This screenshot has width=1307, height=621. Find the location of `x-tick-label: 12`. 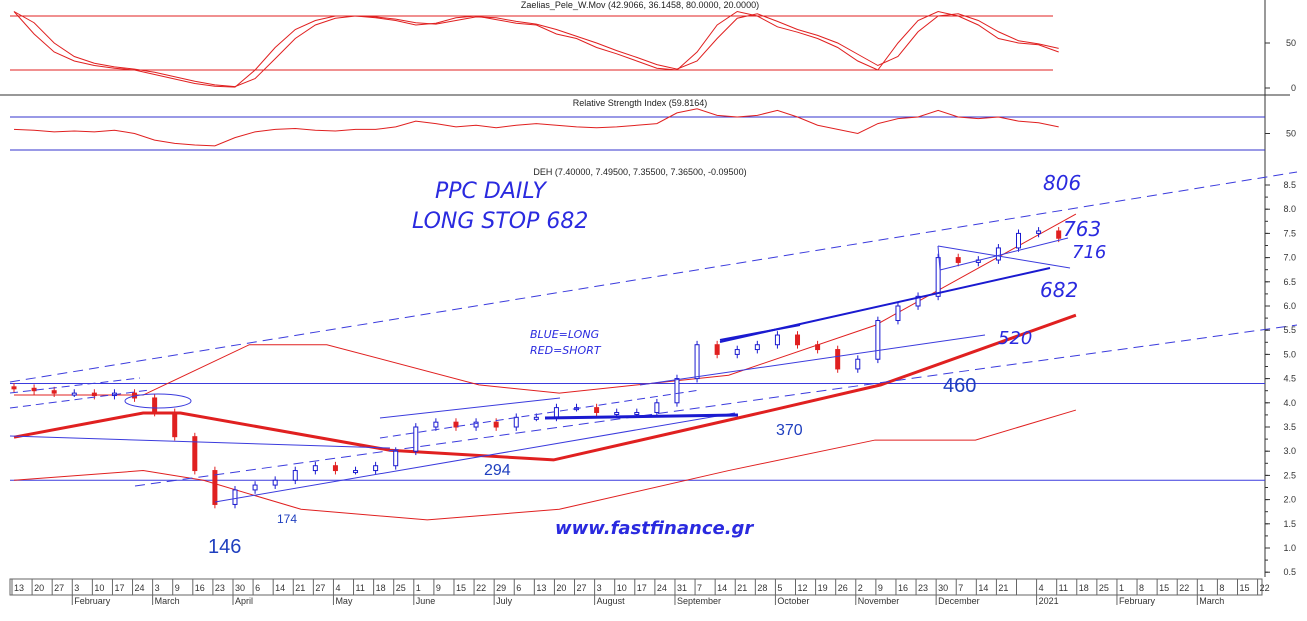

x-tick-label: 12 is located at coordinates (803, 588).